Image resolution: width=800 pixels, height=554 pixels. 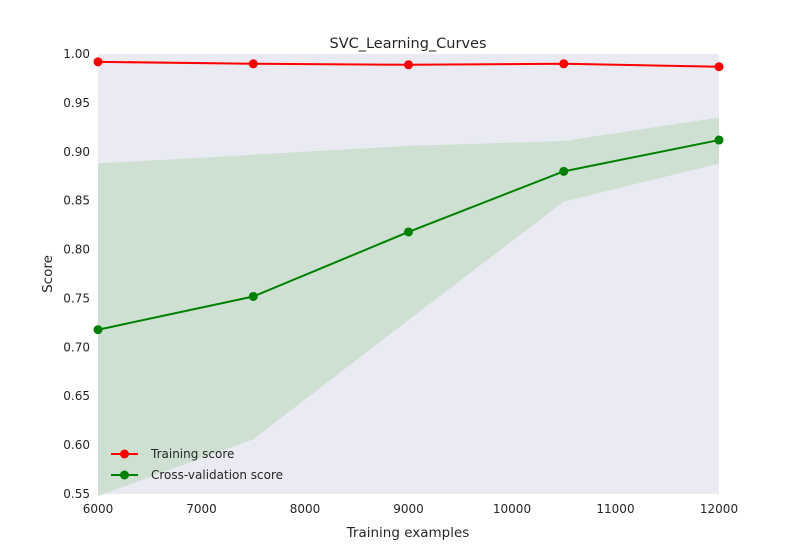 What do you see at coordinates (76, 347) in the screenshot?
I see `y-tick-label-3: 0.70` at bounding box center [76, 347].